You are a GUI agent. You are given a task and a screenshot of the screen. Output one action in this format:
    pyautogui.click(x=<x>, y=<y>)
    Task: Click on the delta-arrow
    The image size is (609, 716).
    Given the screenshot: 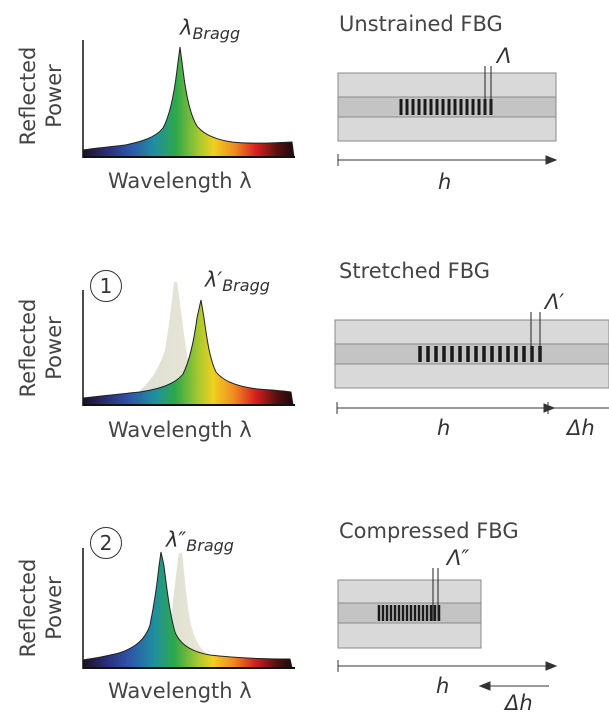 What is the action you would take?
    pyautogui.click(x=513, y=686)
    